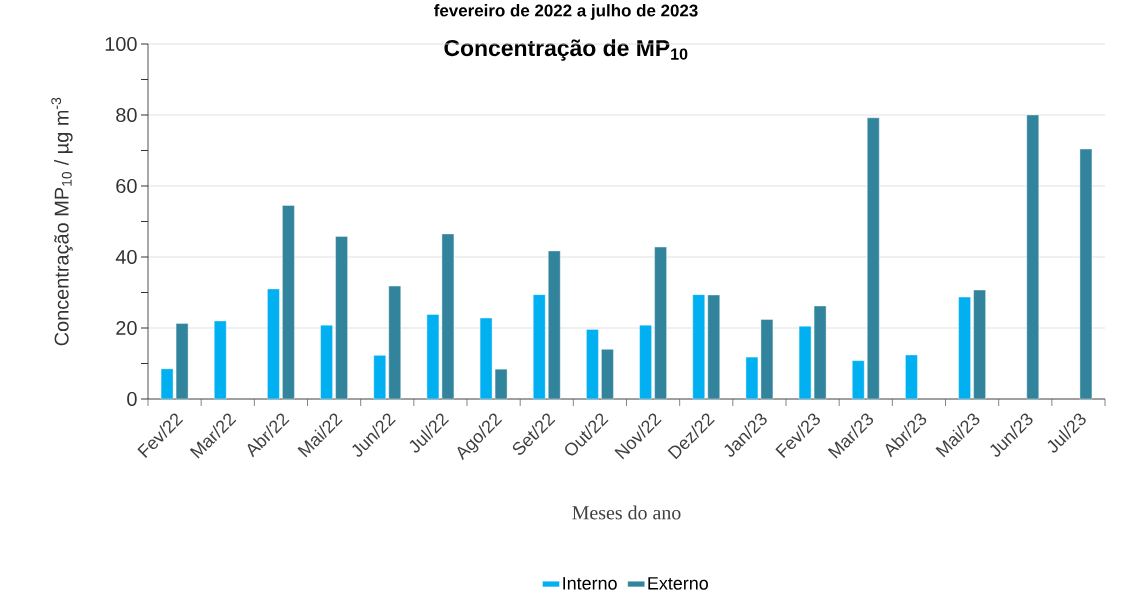  I want to click on y-tick-label: 40, so click(126, 257).